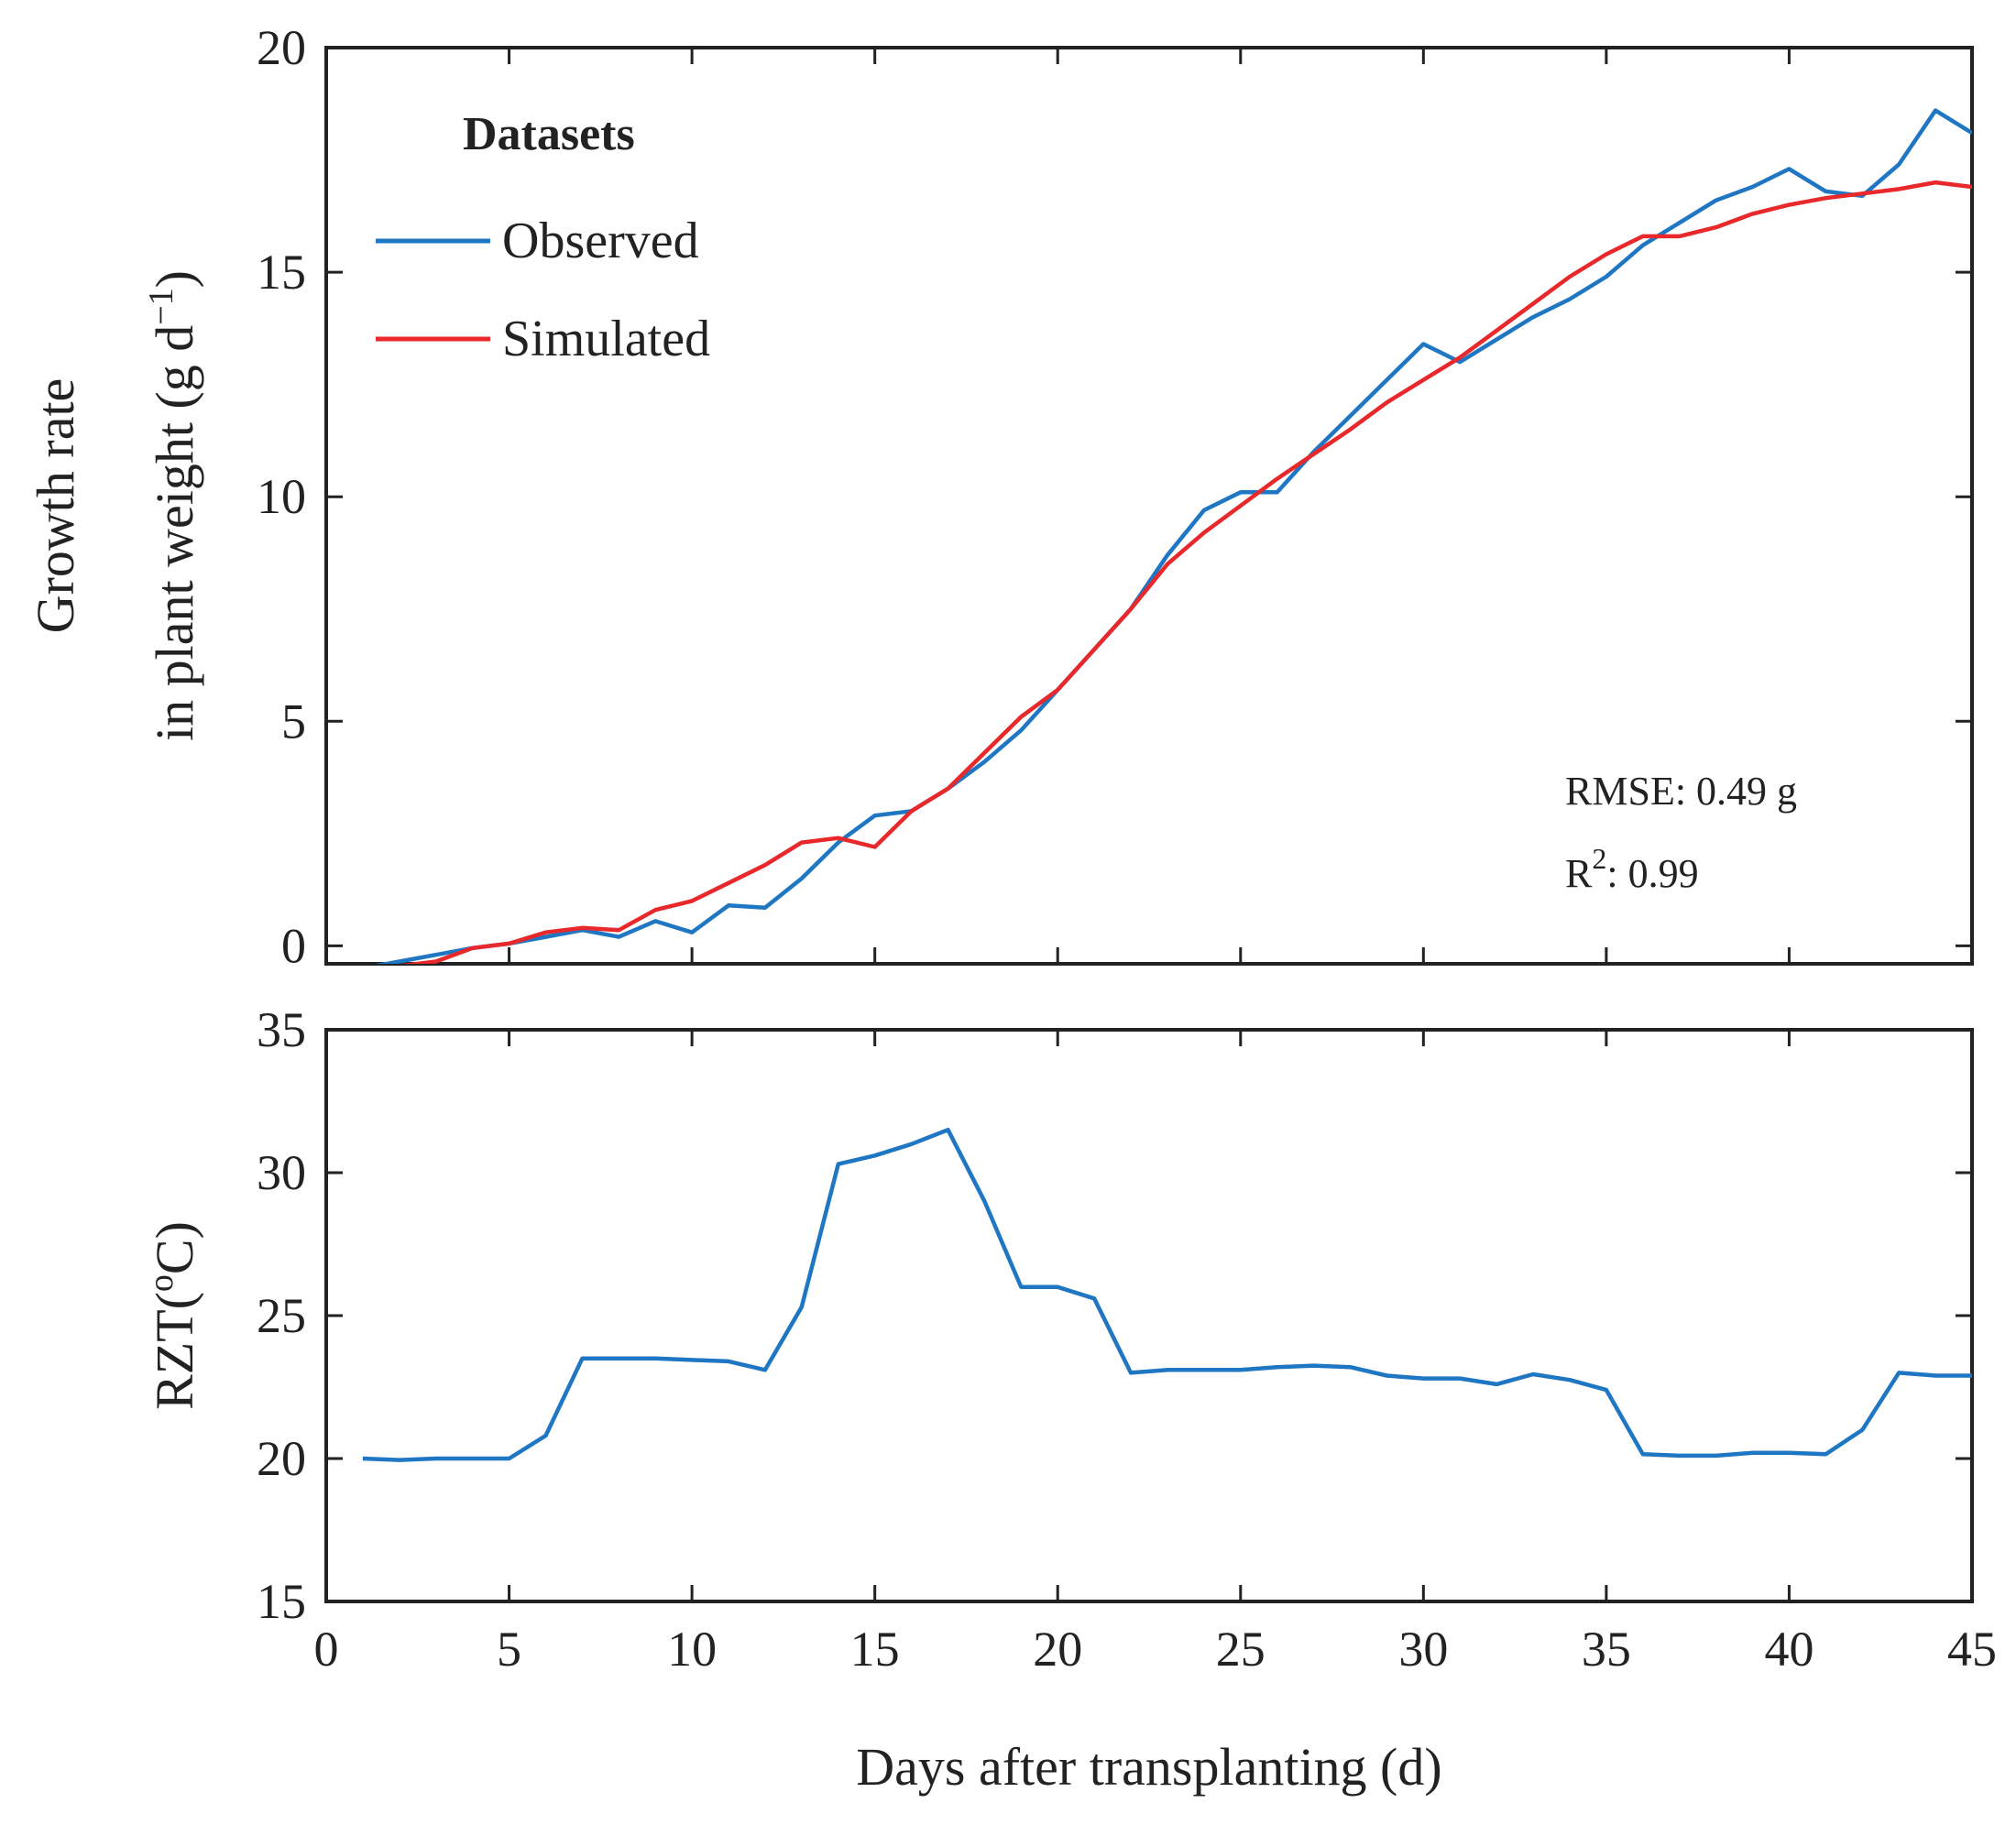 The width and height of the screenshot is (2016, 1825). Describe the element at coordinates (1606, 1650) in the screenshot. I see `x-tick-label: 35` at that location.